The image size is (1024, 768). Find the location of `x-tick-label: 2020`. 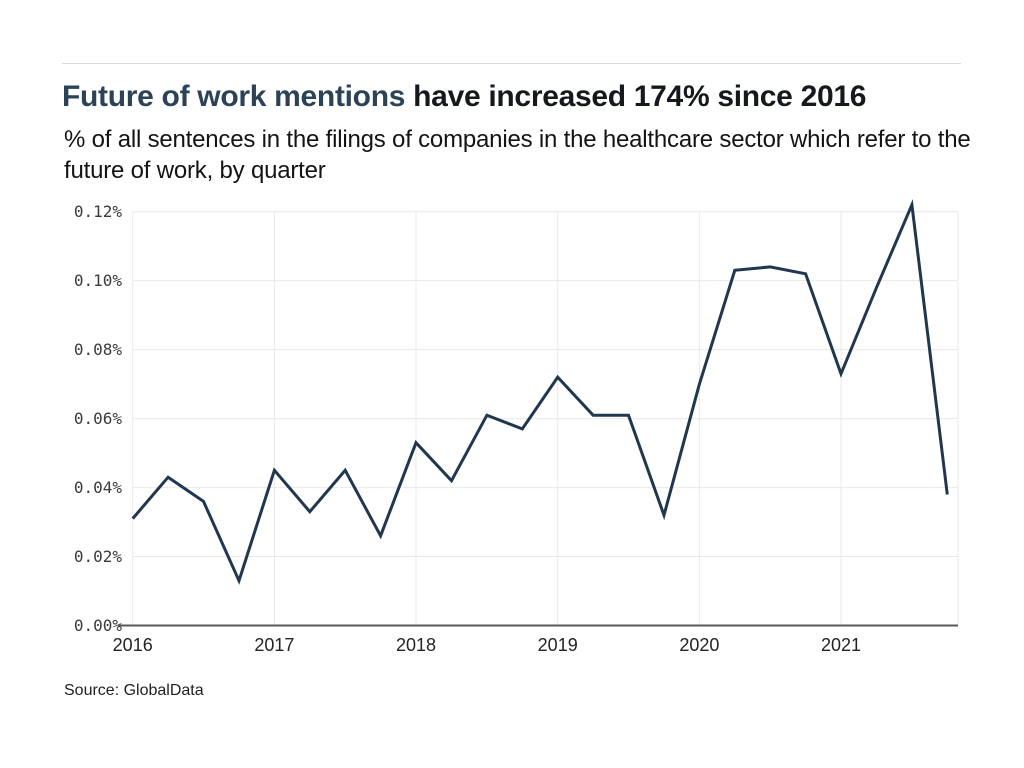

x-tick-label: 2020 is located at coordinates (699, 645).